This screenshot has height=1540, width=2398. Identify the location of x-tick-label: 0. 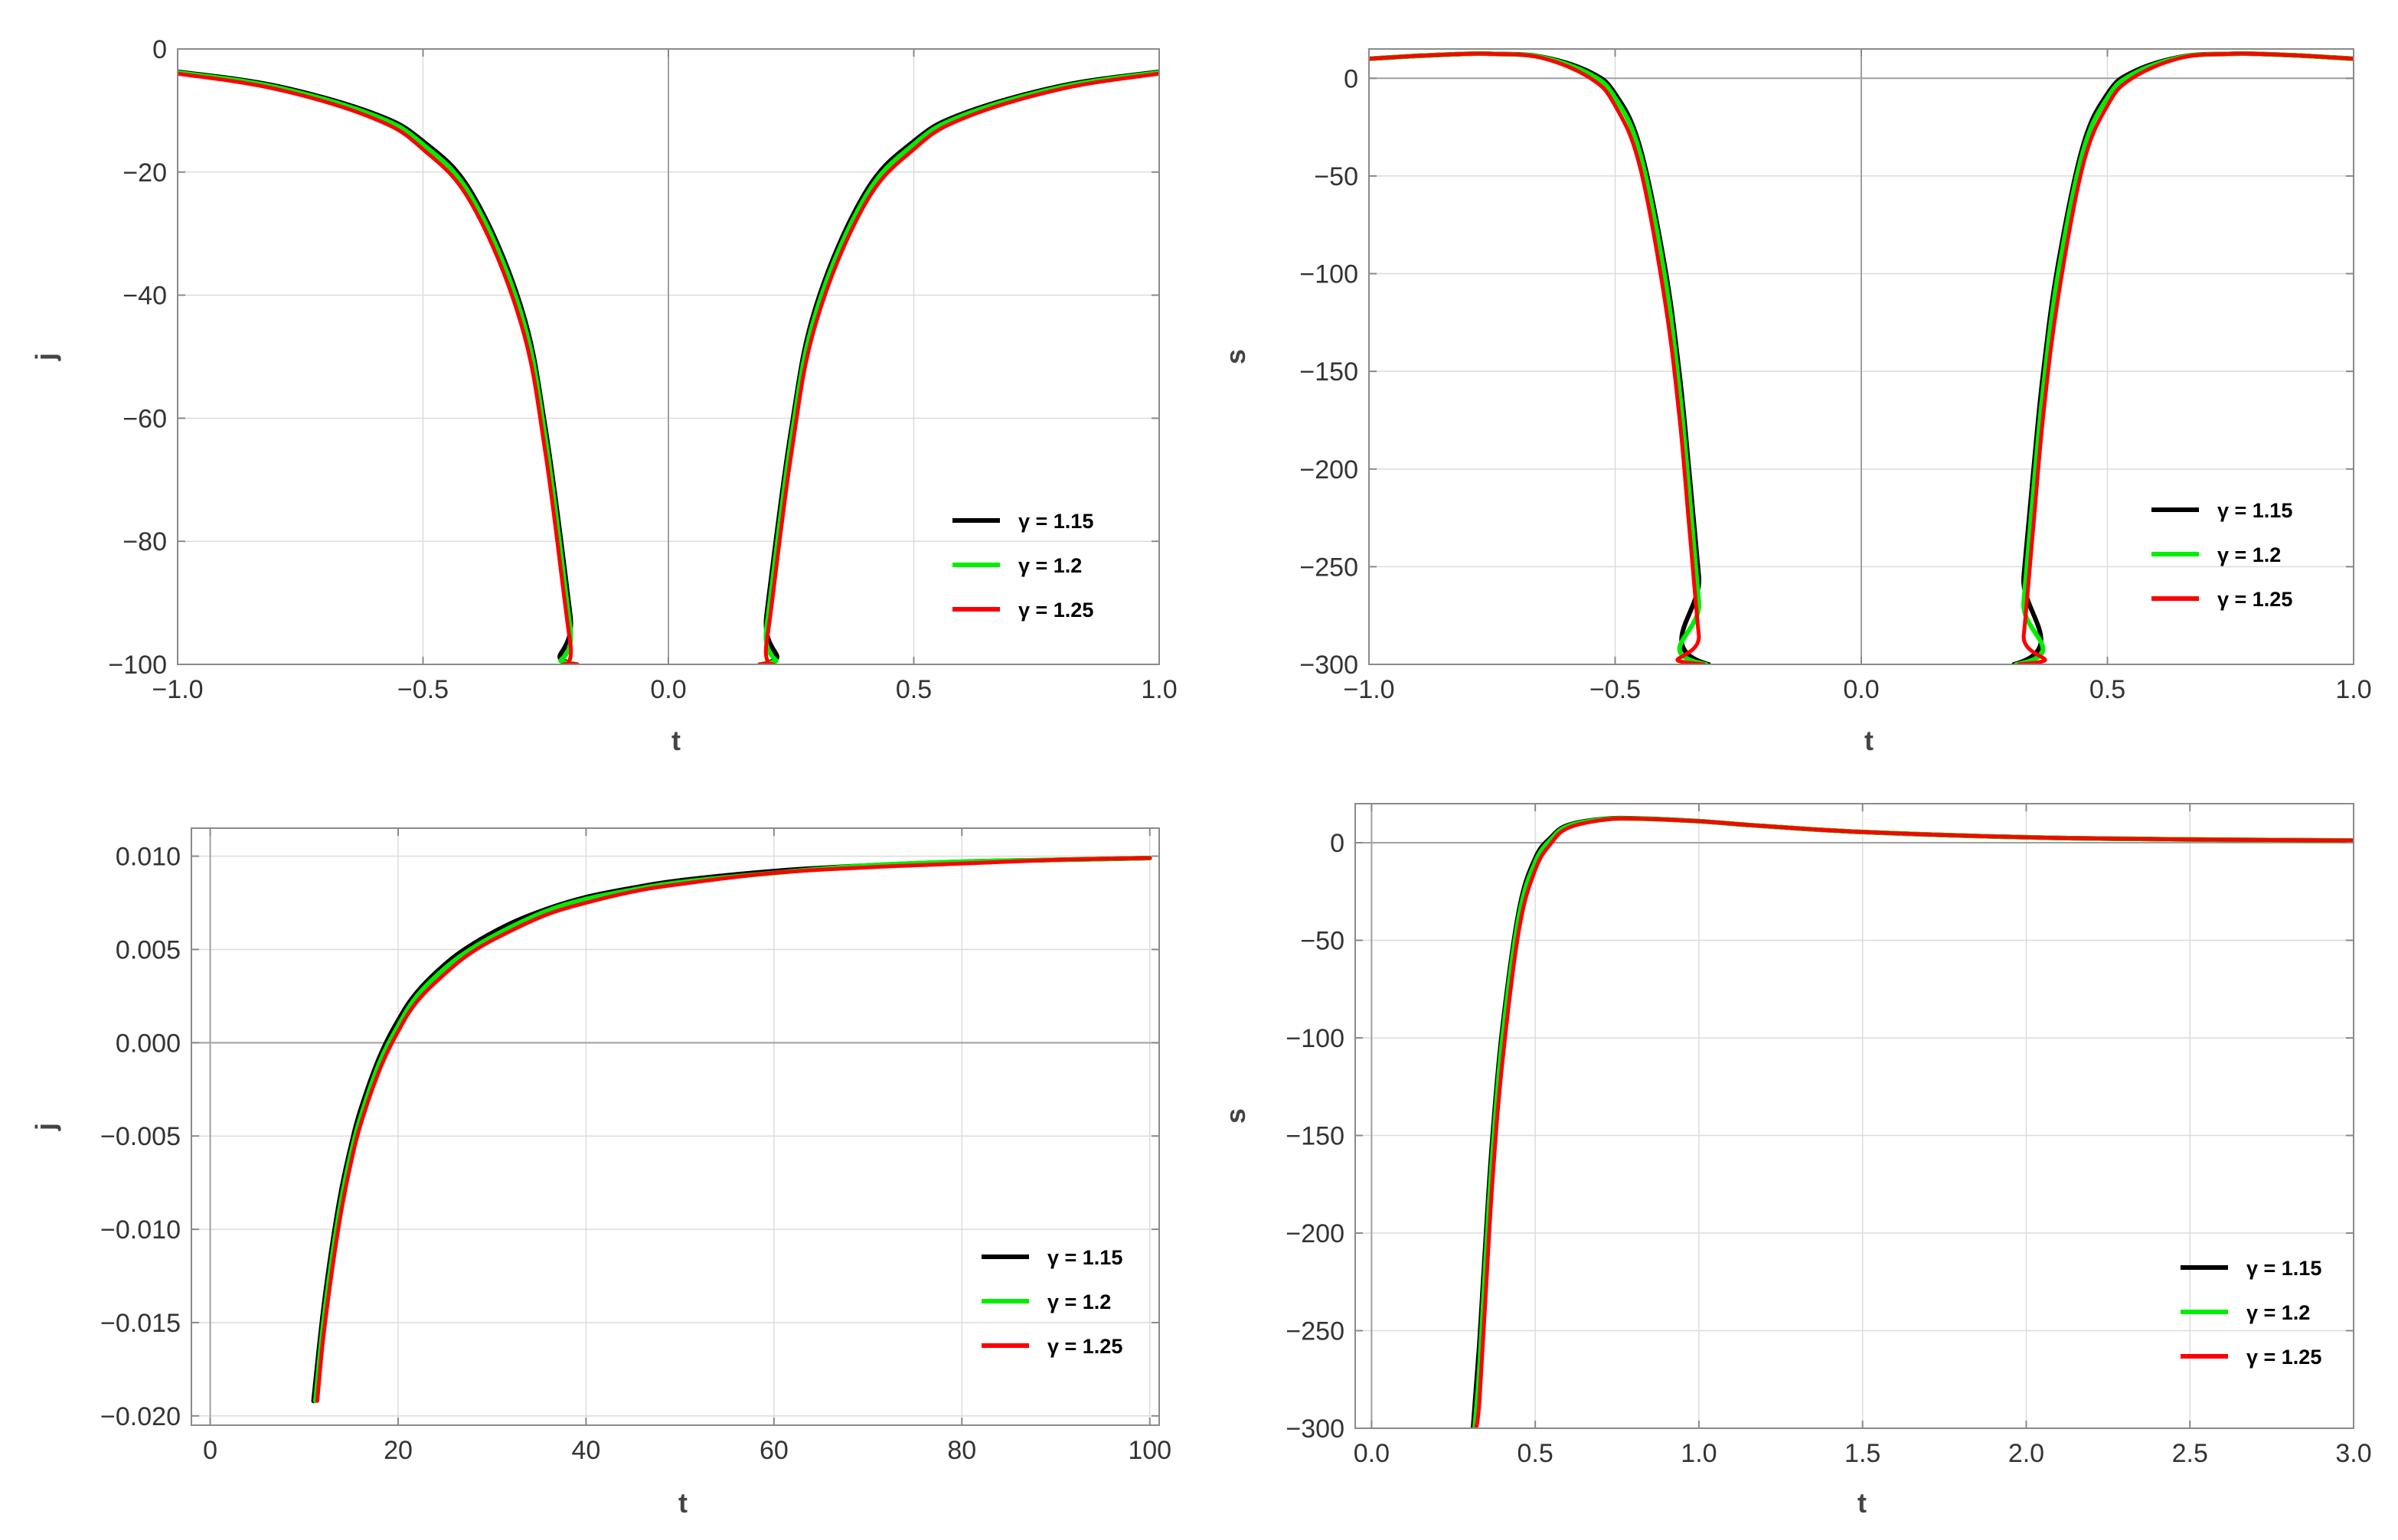
(210, 1451).